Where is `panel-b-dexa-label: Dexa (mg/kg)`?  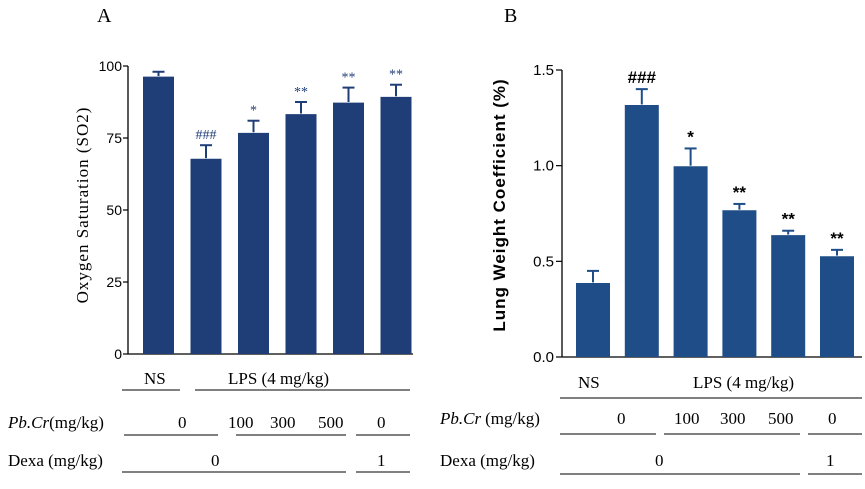
panel-b-dexa-label: Dexa (mg/kg) is located at coordinates (487, 460).